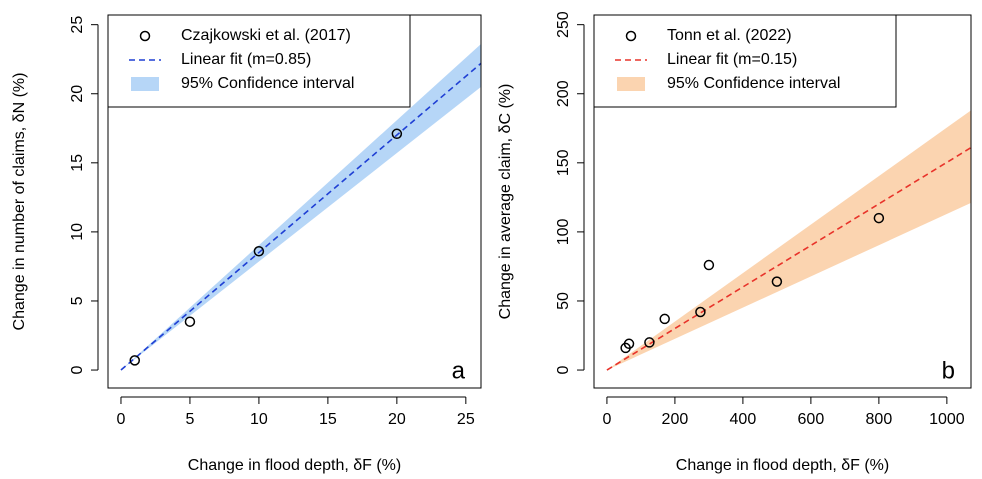 The width and height of the screenshot is (982, 479). I want to click on x-tick-label: 15, so click(328, 419).